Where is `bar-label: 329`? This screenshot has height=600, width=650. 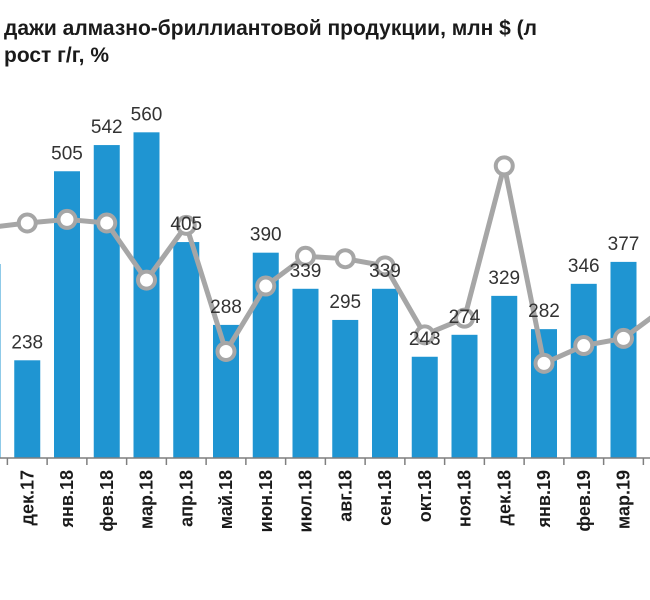
bar-label: 329 is located at coordinates (504, 278).